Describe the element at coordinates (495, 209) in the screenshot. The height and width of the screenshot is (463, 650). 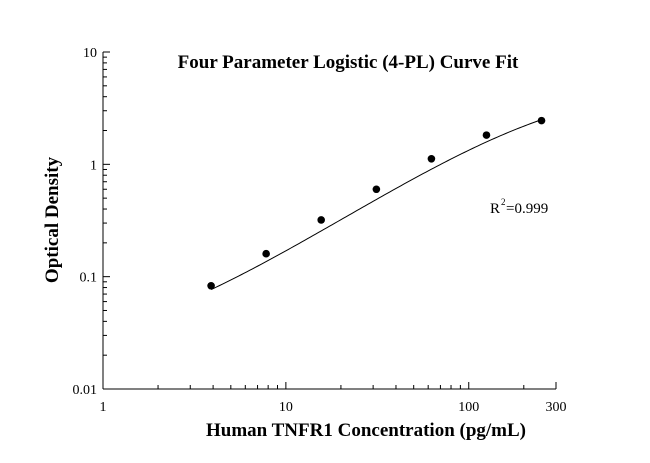
I see `r-squared-label: R` at that location.